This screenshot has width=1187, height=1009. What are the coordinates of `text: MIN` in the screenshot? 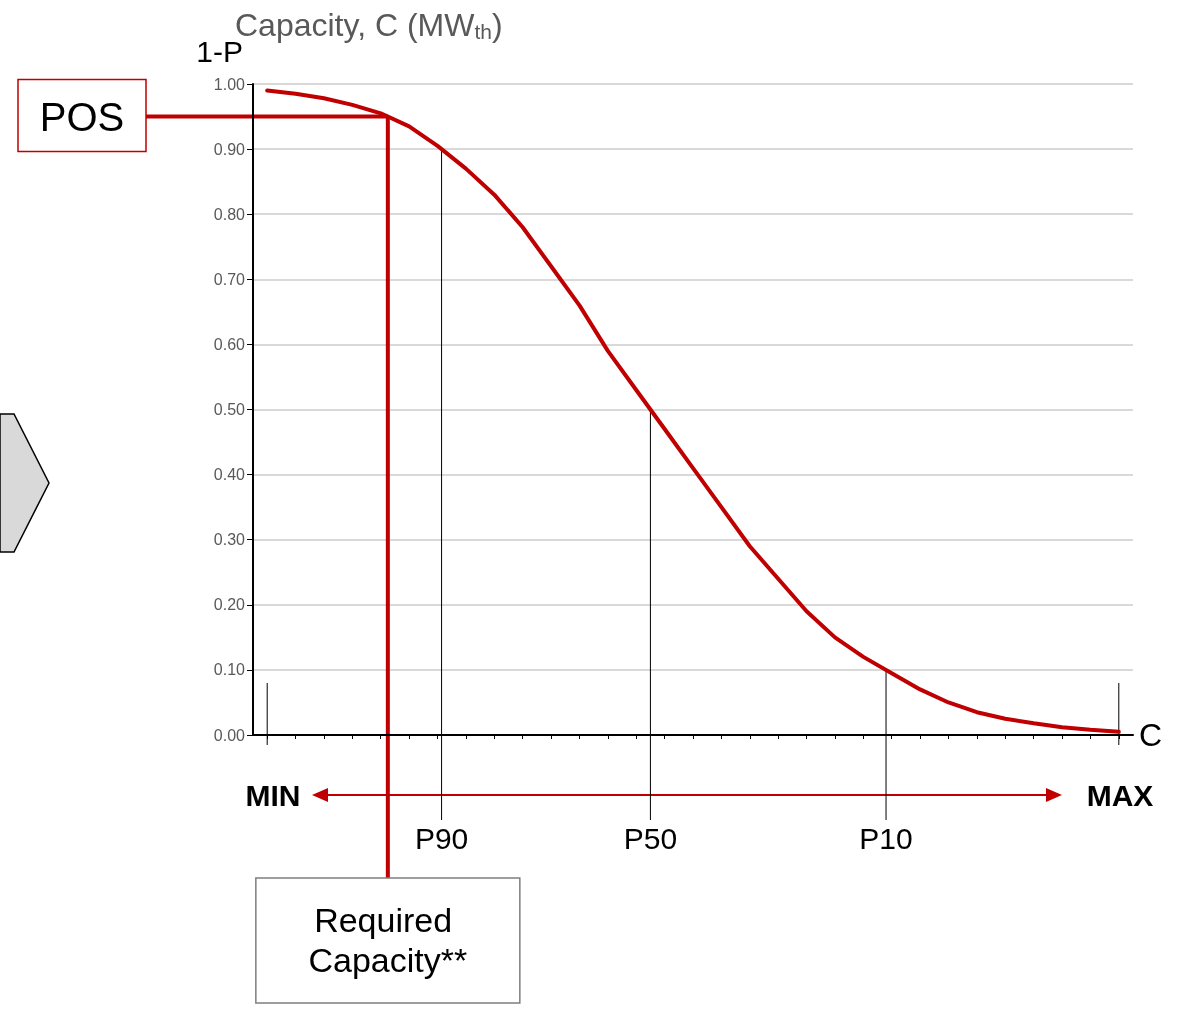 It's located at (273, 795).